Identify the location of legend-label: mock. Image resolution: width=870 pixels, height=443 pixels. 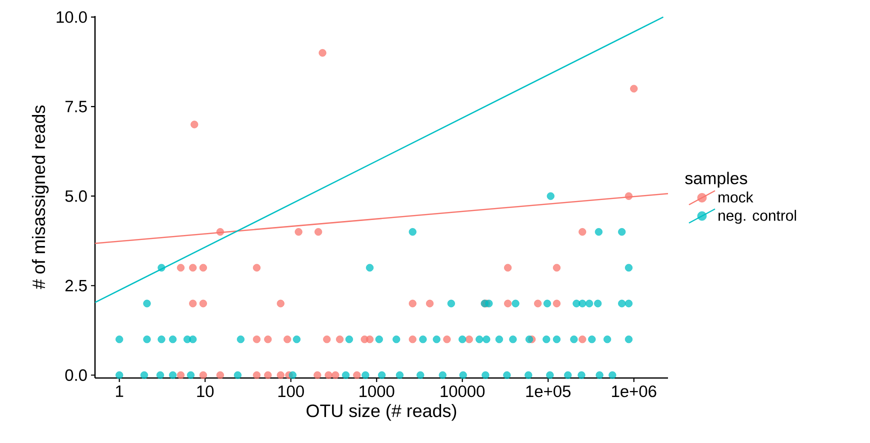
(736, 197).